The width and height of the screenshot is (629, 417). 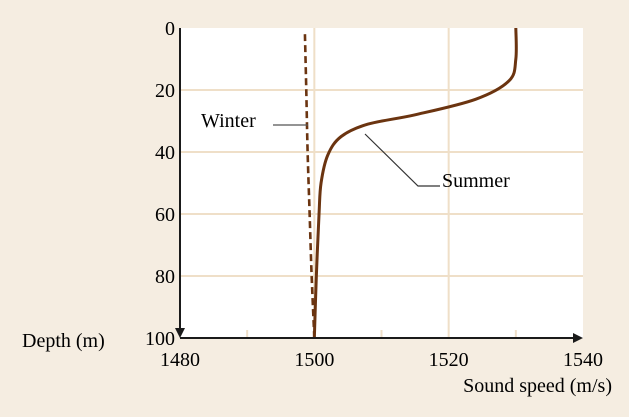 What do you see at coordinates (170, 29) in the screenshot?
I see `y-tick-label: 0` at bounding box center [170, 29].